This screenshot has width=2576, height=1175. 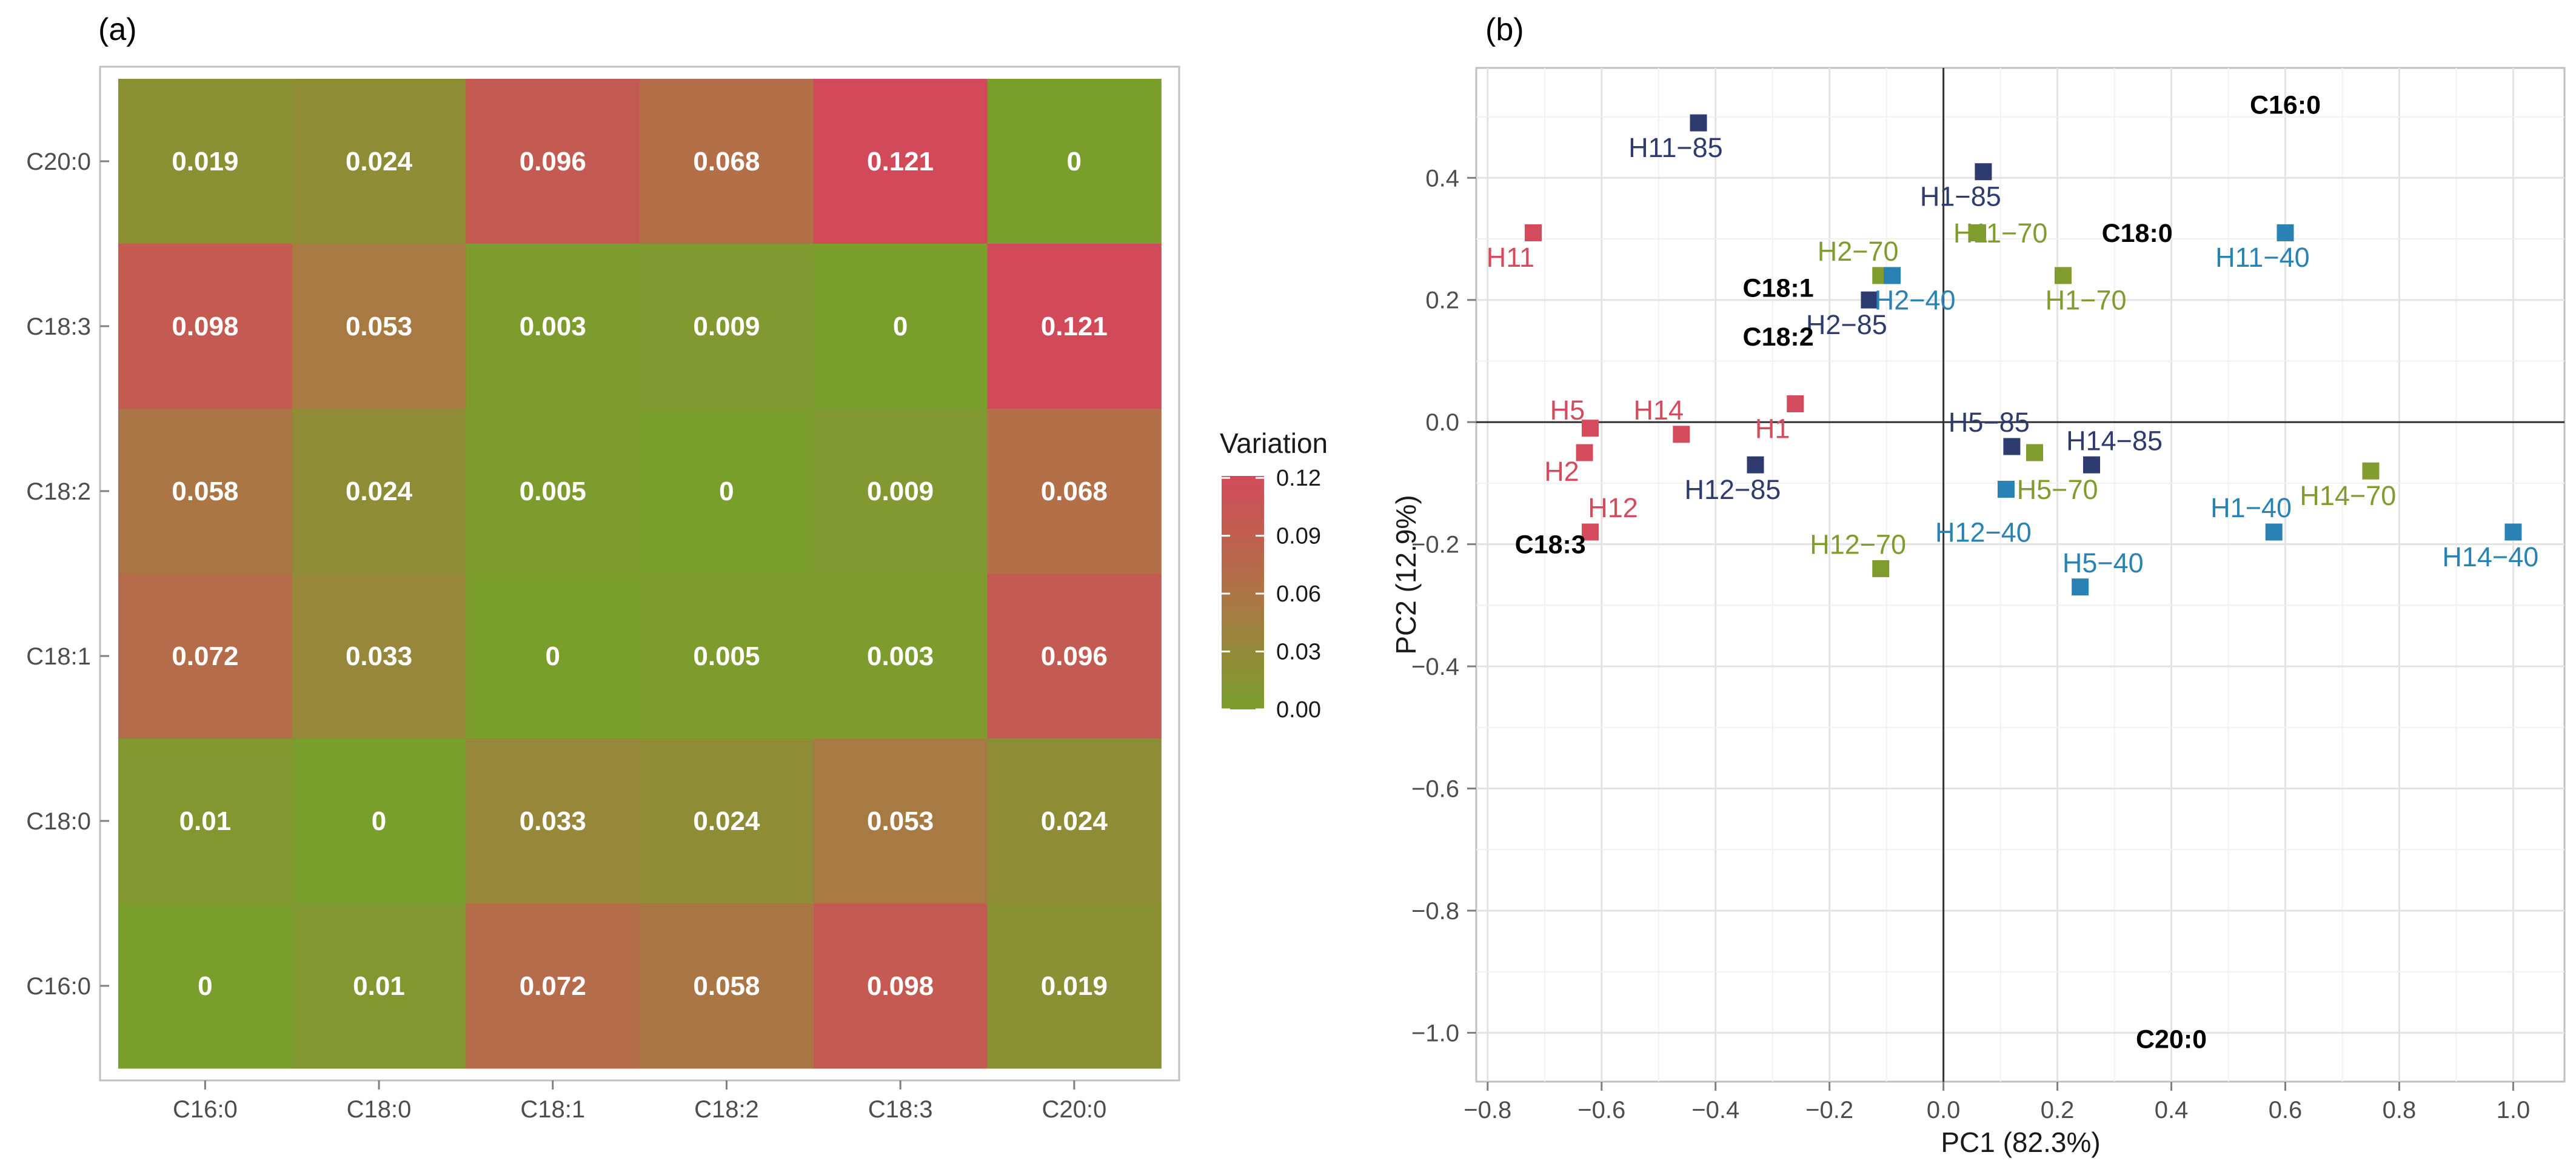 I want to click on heatmap-y-tick-label: C18:1, so click(x=58, y=657).